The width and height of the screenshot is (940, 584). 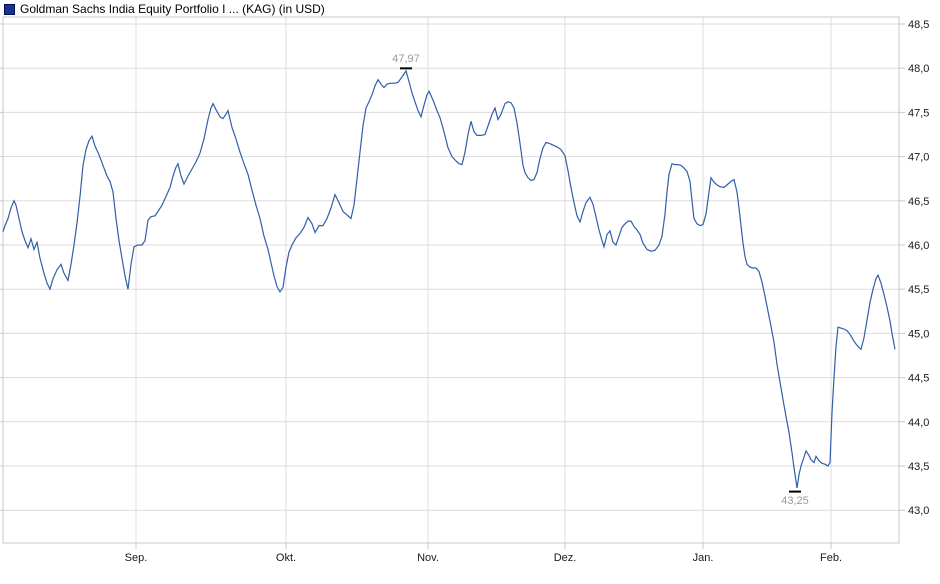 What do you see at coordinates (428, 558) in the screenshot?
I see `x-axis-label: Nov.` at bounding box center [428, 558].